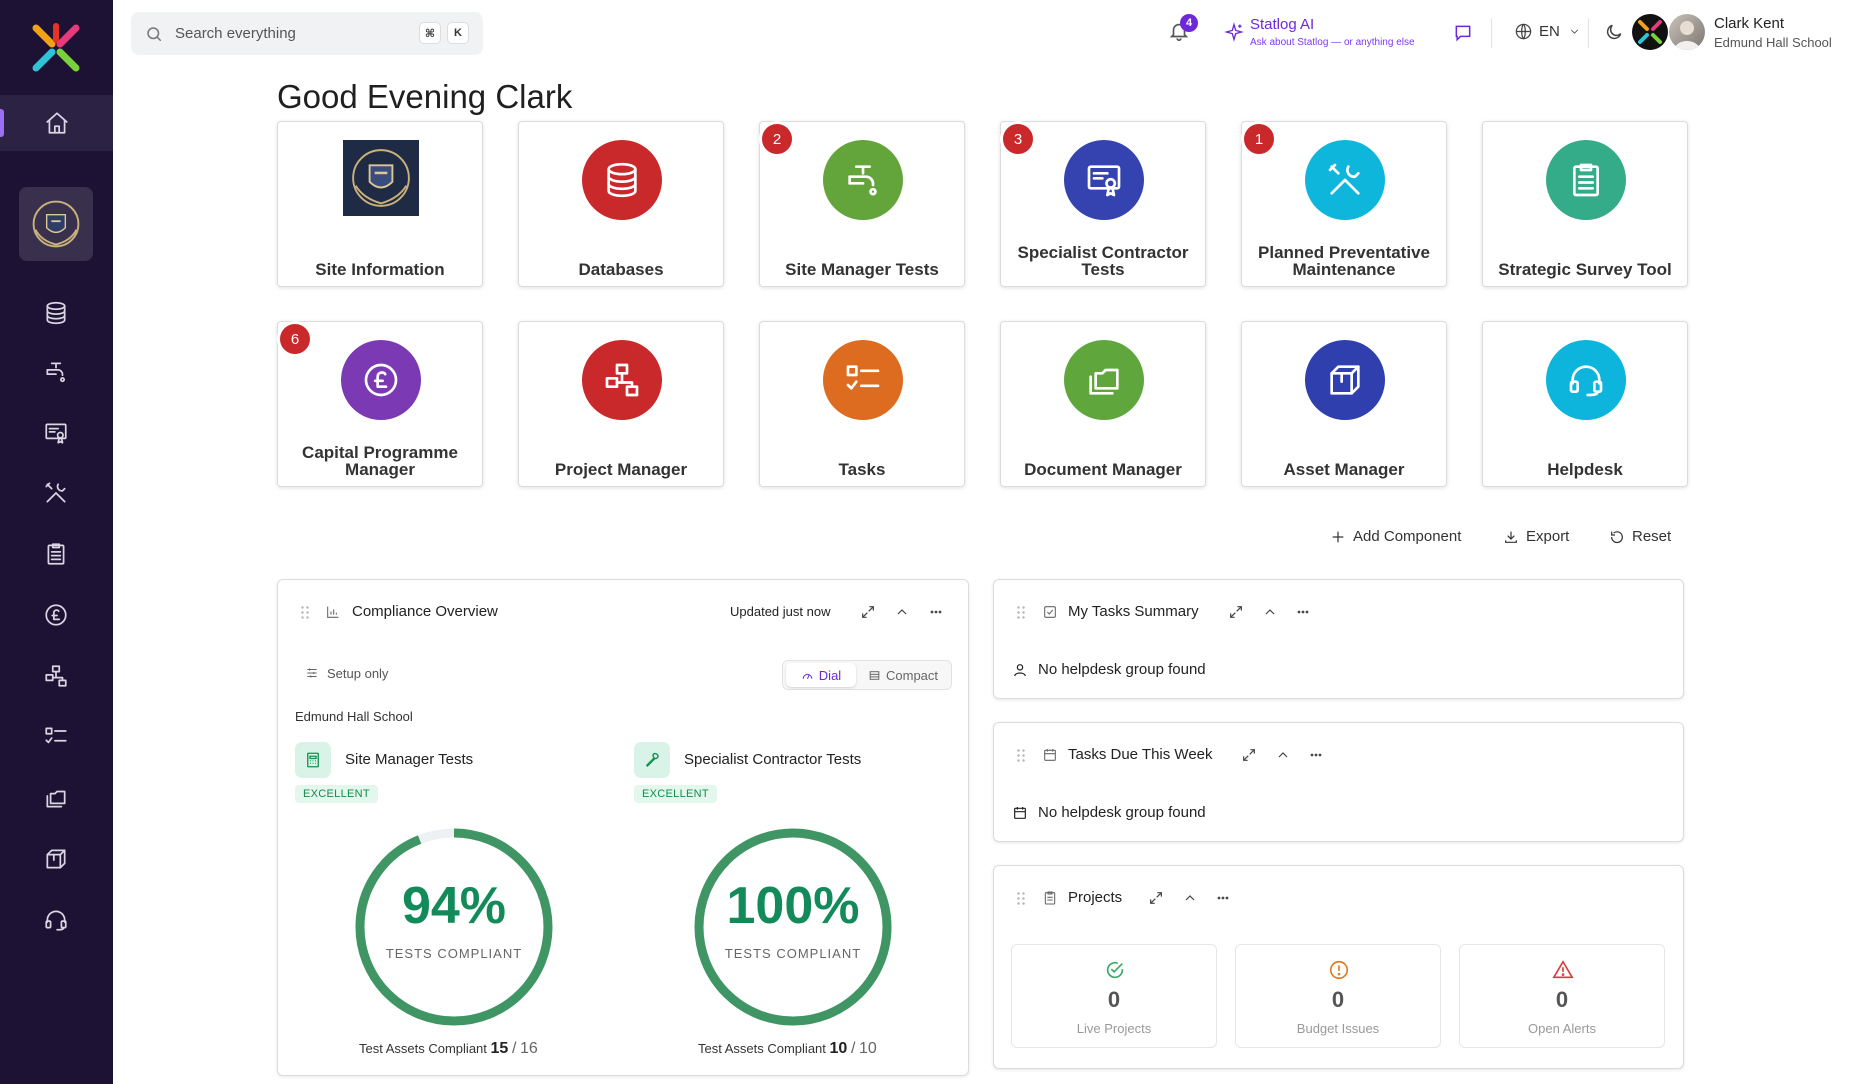 This screenshot has width=1850, height=1084. Describe the element at coordinates (333, 614) in the screenshot. I see `chart-icon` at that location.